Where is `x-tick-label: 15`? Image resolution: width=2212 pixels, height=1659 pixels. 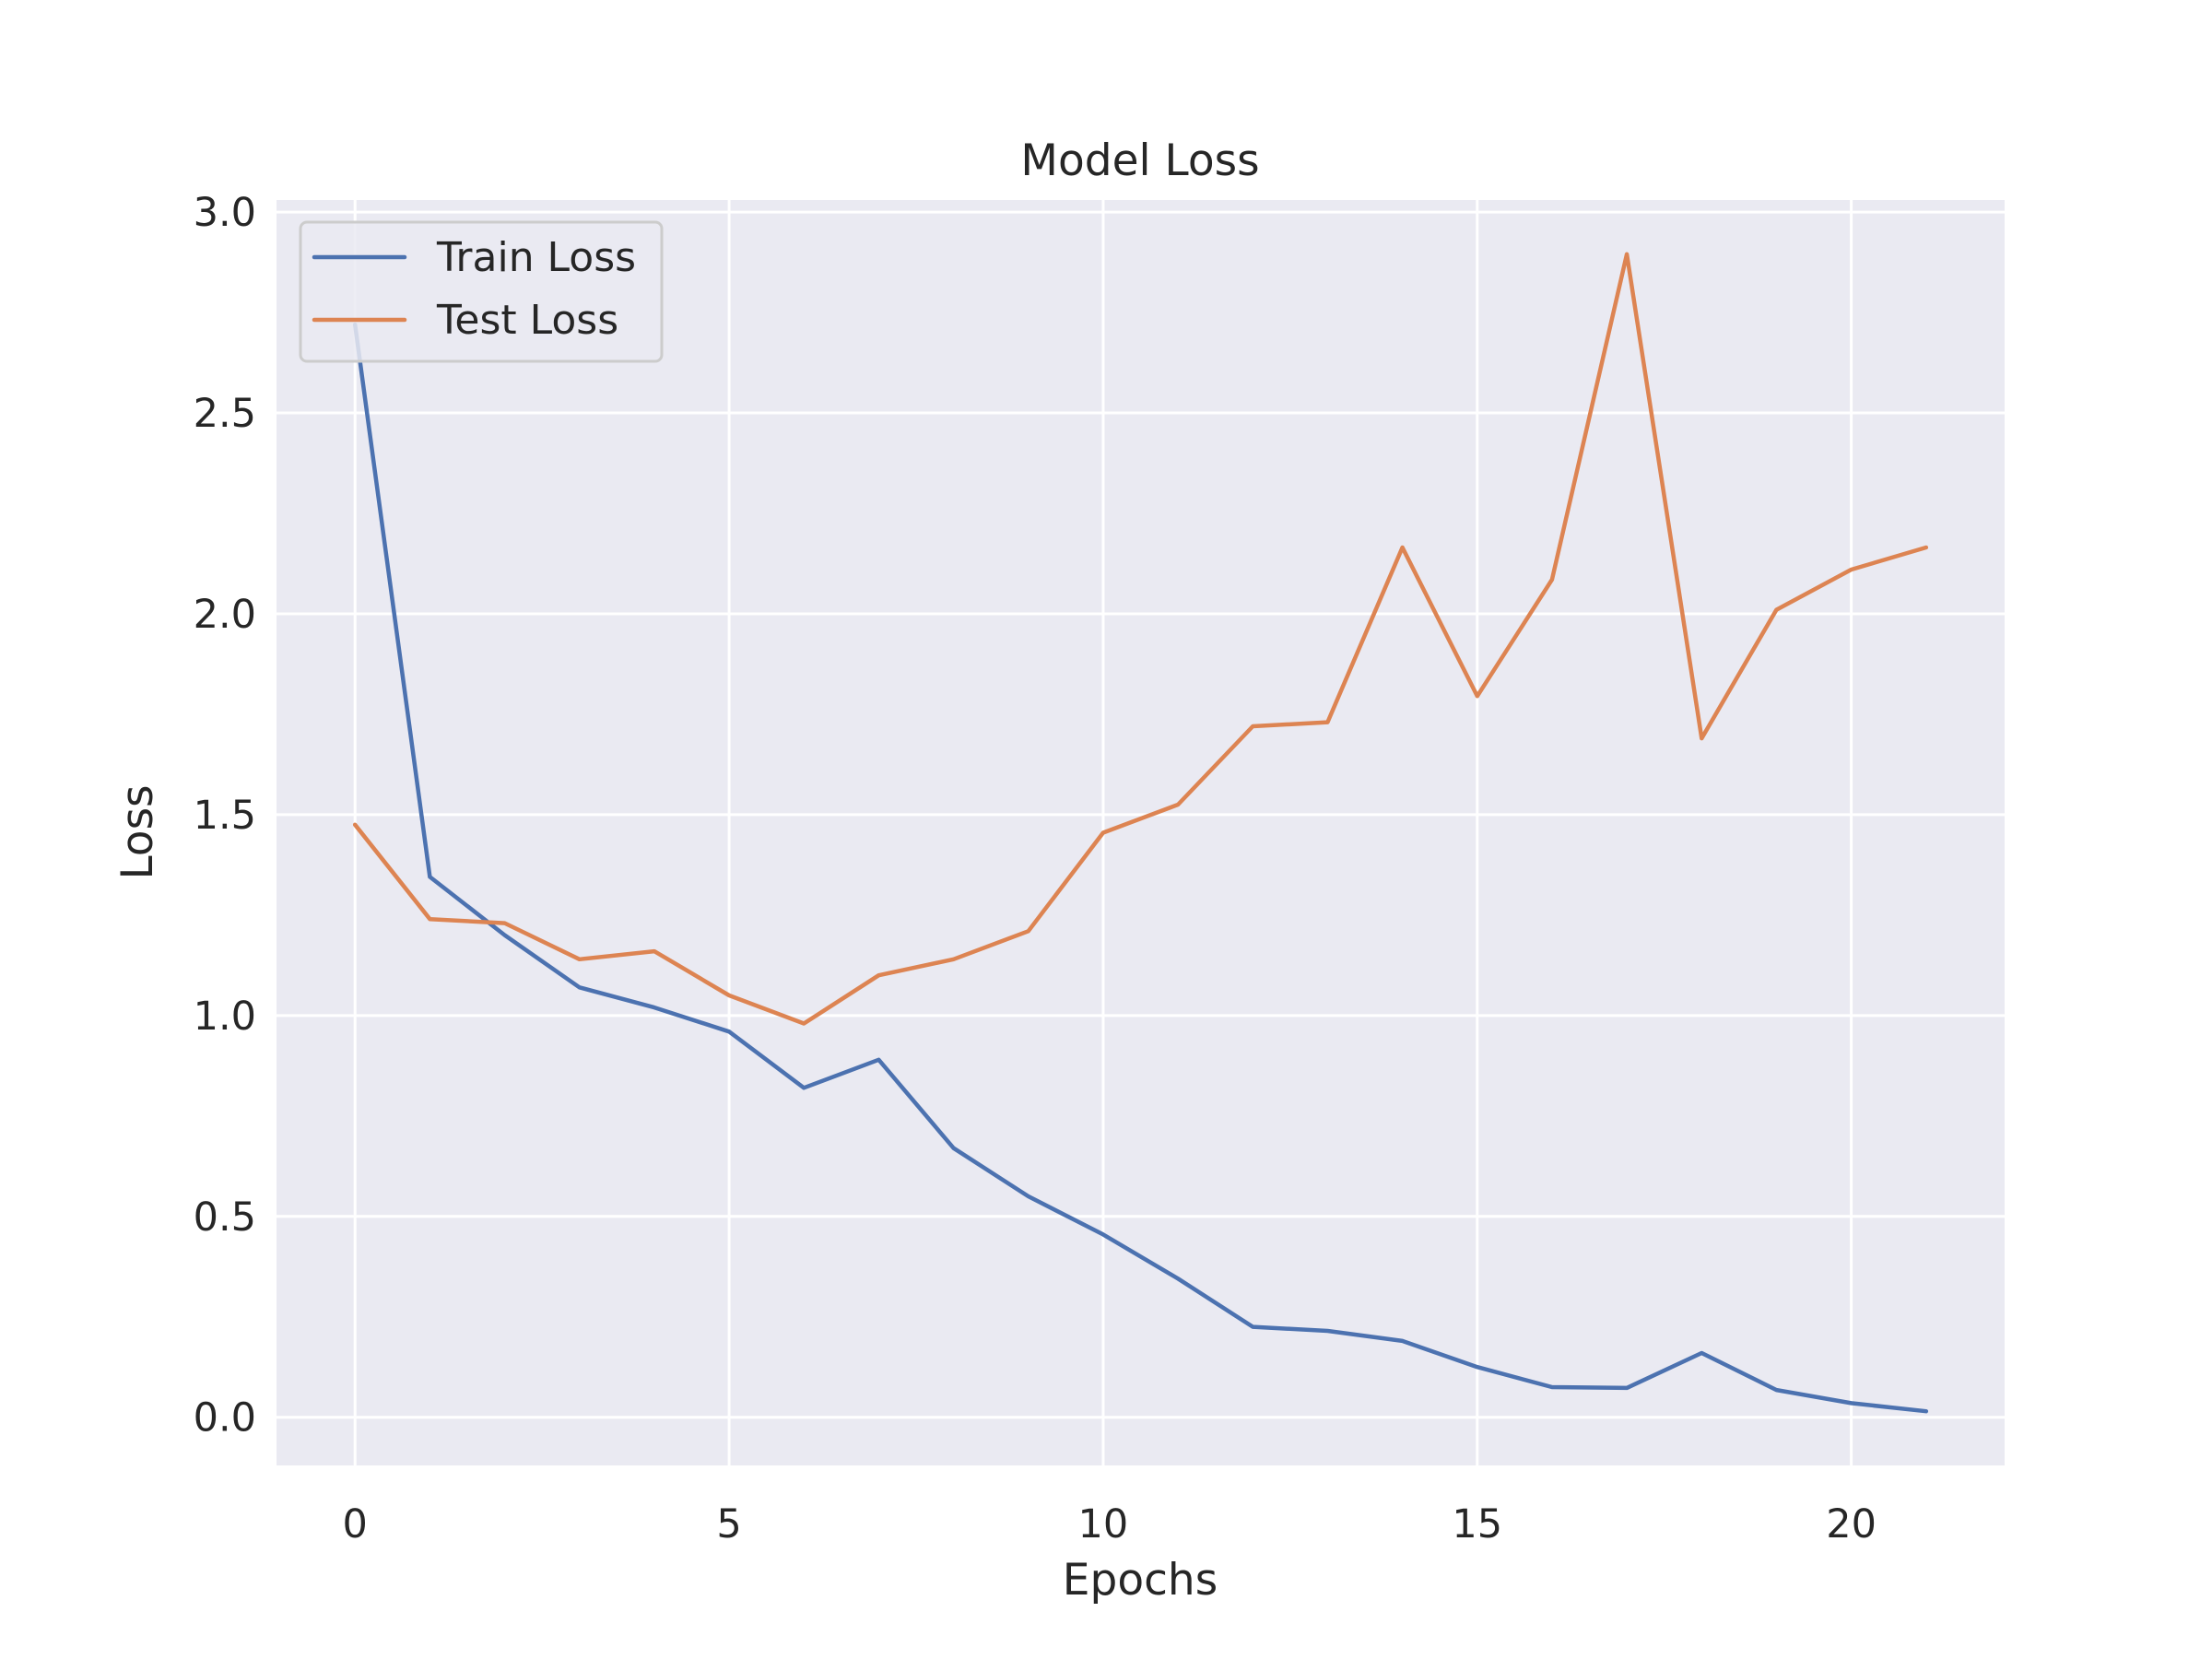 x-tick-label: 15 is located at coordinates (1477, 1524).